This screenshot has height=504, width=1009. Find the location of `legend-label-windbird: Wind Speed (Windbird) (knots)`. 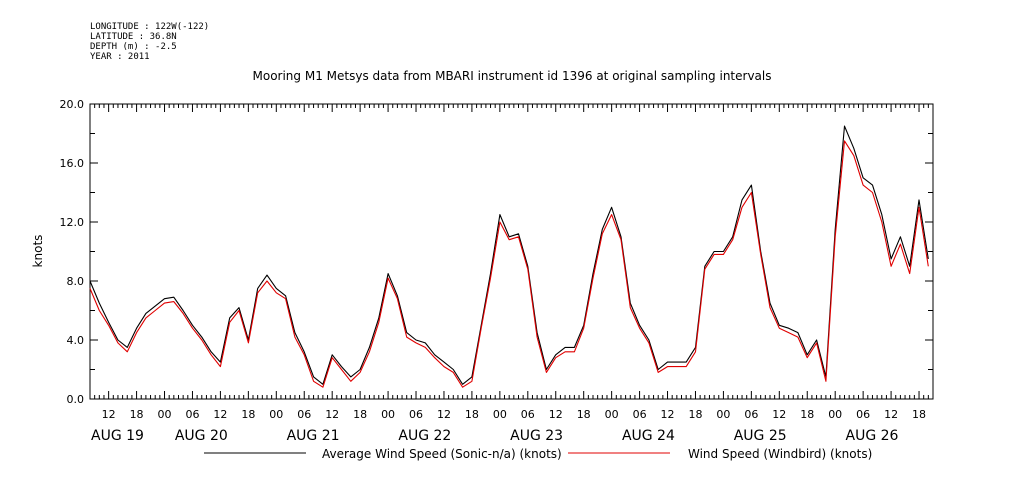

legend-label-windbird: Wind Speed (Windbird) (knots) is located at coordinates (780, 454).